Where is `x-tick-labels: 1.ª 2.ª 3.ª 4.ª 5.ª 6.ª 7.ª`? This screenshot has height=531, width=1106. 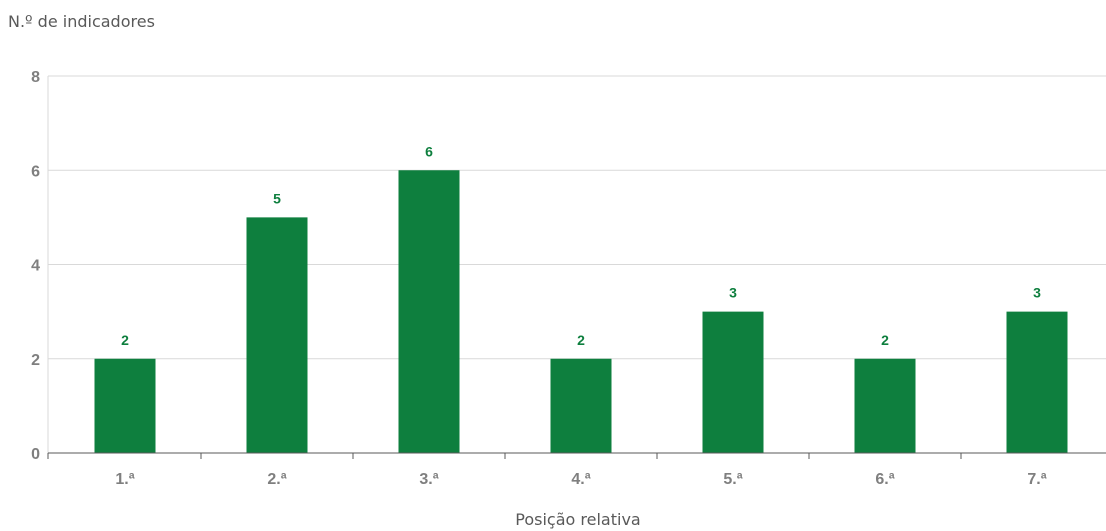
x-tick-labels: 1.ª 2.ª 3.ª 4.ª 5.ª 6.ª 7.ª is located at coordinates (580, 479).